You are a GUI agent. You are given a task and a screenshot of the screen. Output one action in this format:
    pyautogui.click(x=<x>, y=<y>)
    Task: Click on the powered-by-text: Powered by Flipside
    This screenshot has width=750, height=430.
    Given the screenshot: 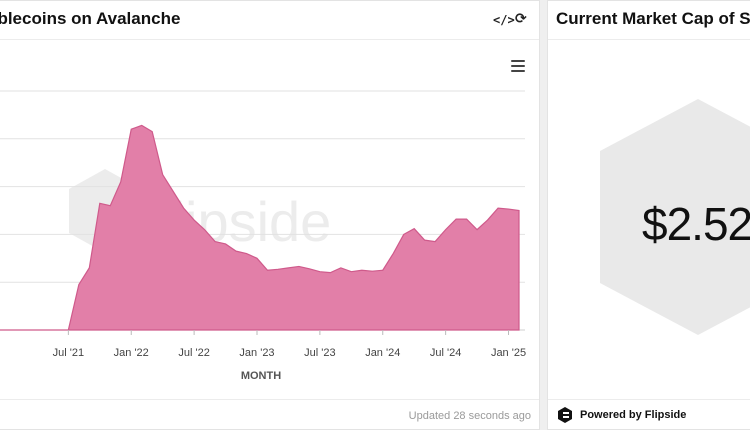 What is the action you would take?
    pyautogui.click(x=633, y=415)
    